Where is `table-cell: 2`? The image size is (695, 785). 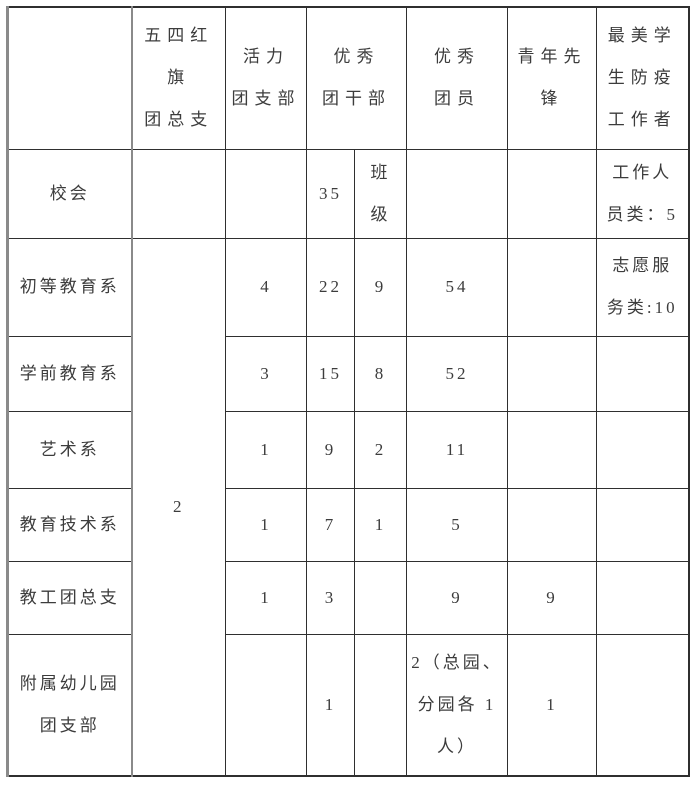
table-cell: 2 is located at coordinates (380, 449).